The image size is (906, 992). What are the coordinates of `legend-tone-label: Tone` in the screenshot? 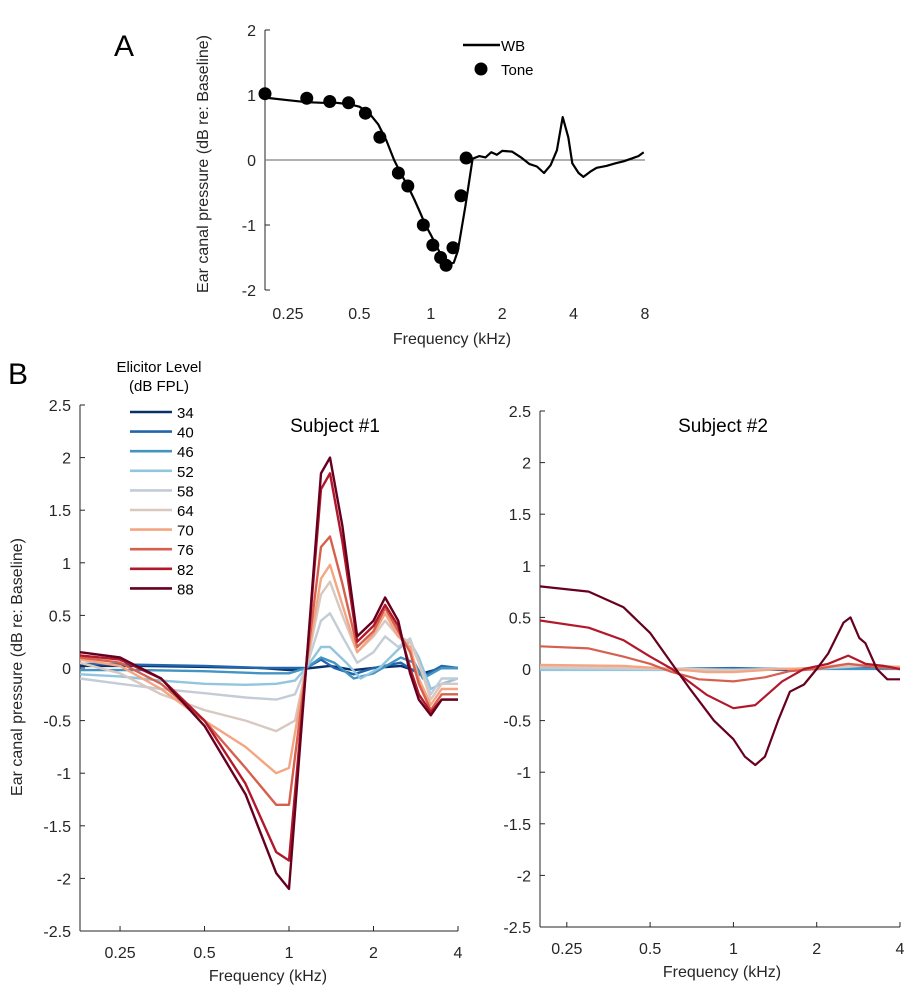 It's located at (517, 70).